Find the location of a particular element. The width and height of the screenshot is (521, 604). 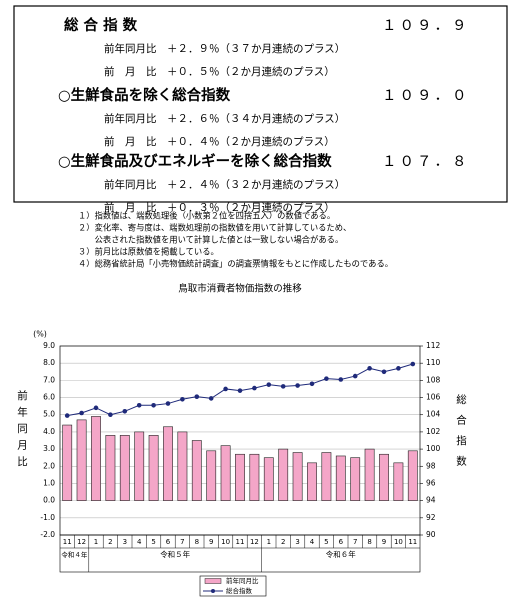

summary-row: 前 月 比 ＋０．５％（２か月連続のプラス） is located at coordinates (219, 71).